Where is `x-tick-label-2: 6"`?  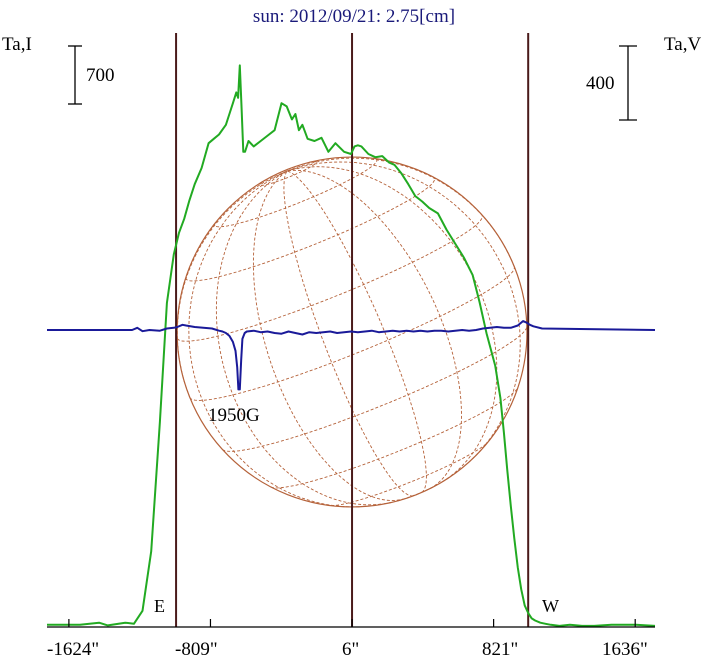
x-tick-label-2: 6" is located at coordinates (350, 649).